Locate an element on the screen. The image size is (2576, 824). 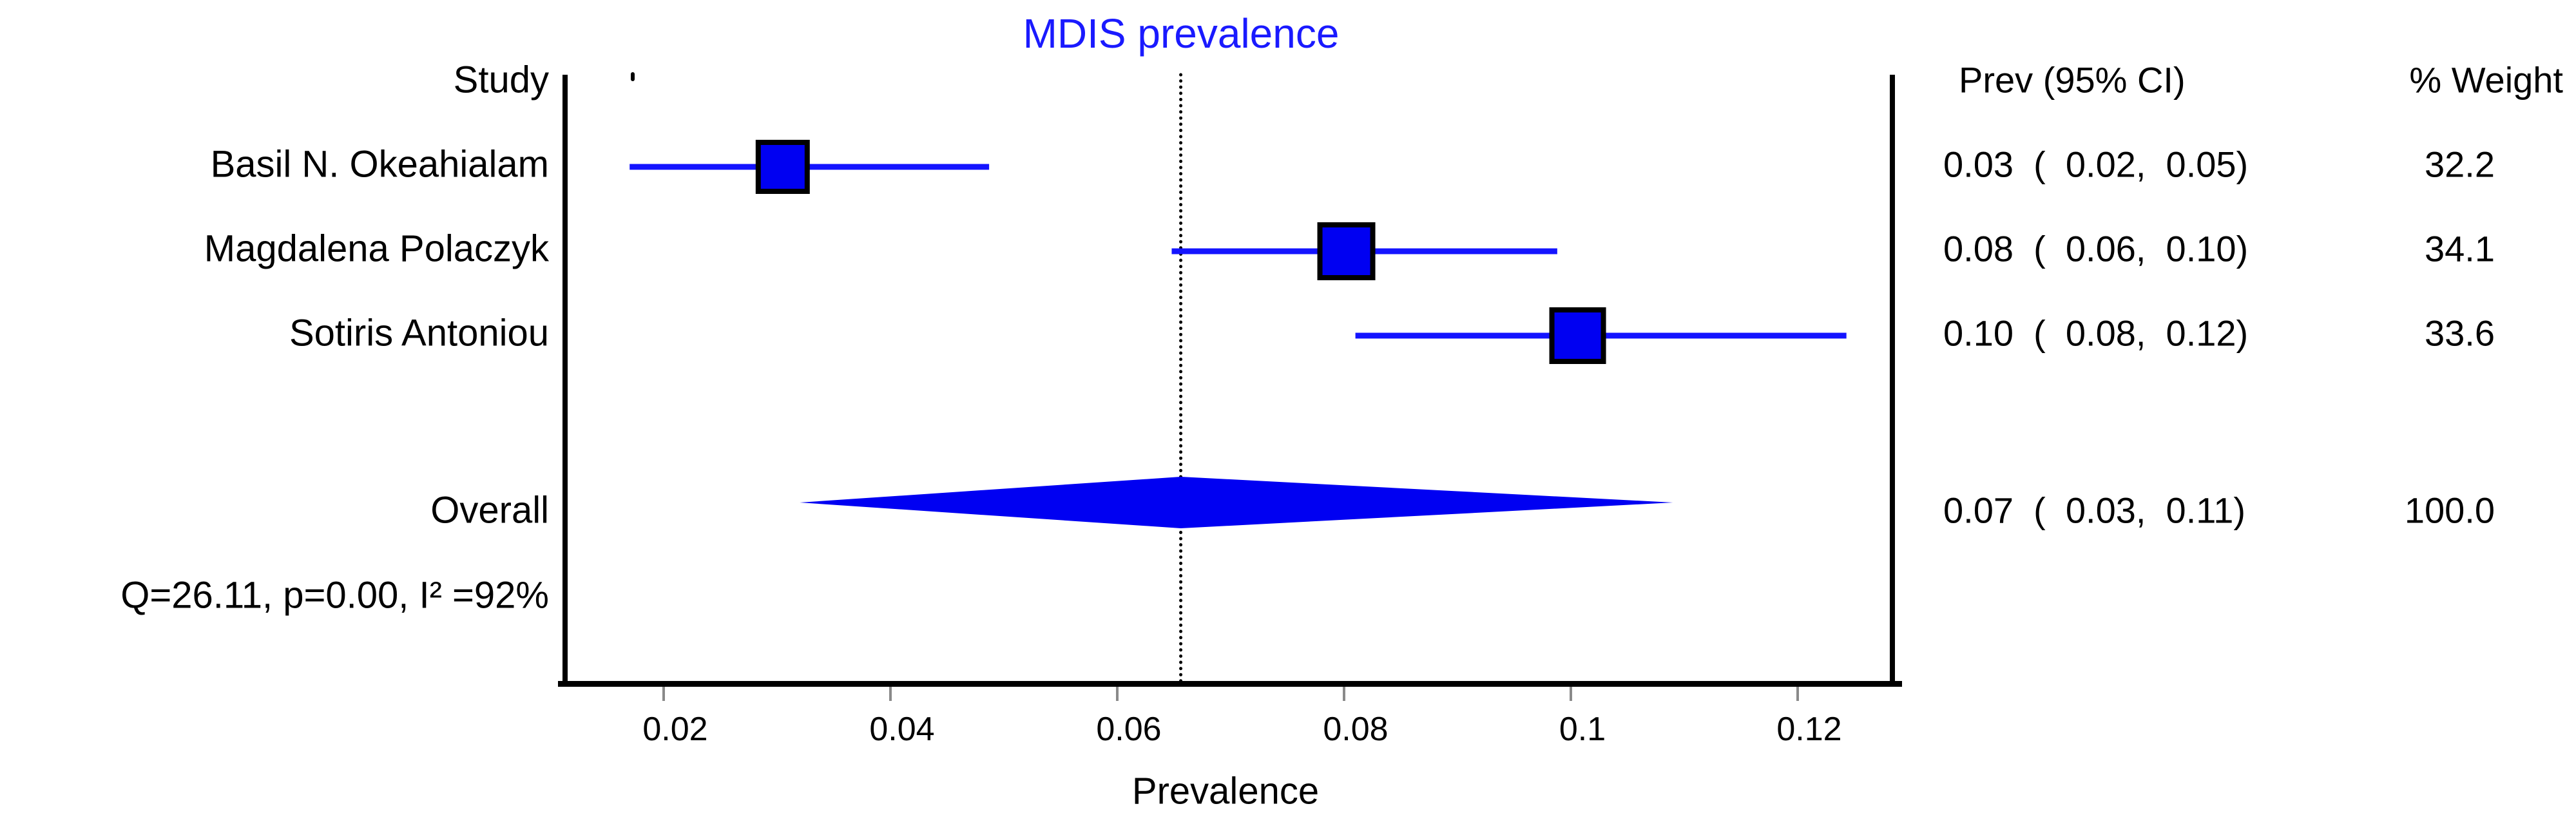
prev-ci-value: 0.03 ( 0.02, 0.05) is located at coordinates (2096, 164).